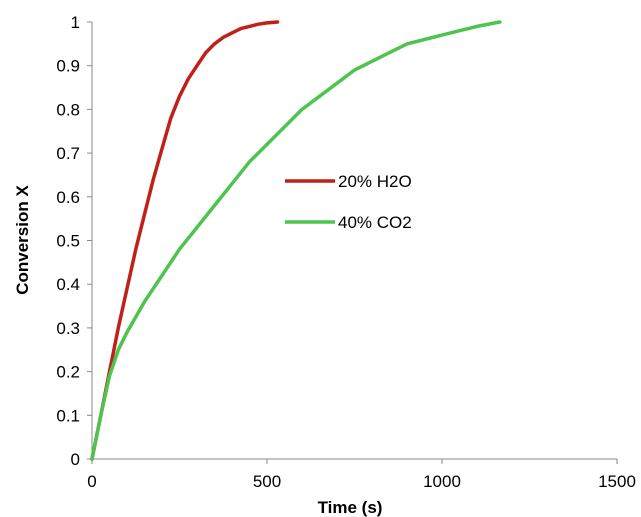 This screenshot has width=641, height=517. Describe the element at coordinates (68, 372) in the screenshot. I see `y-tick-label: 0.2` at that location.